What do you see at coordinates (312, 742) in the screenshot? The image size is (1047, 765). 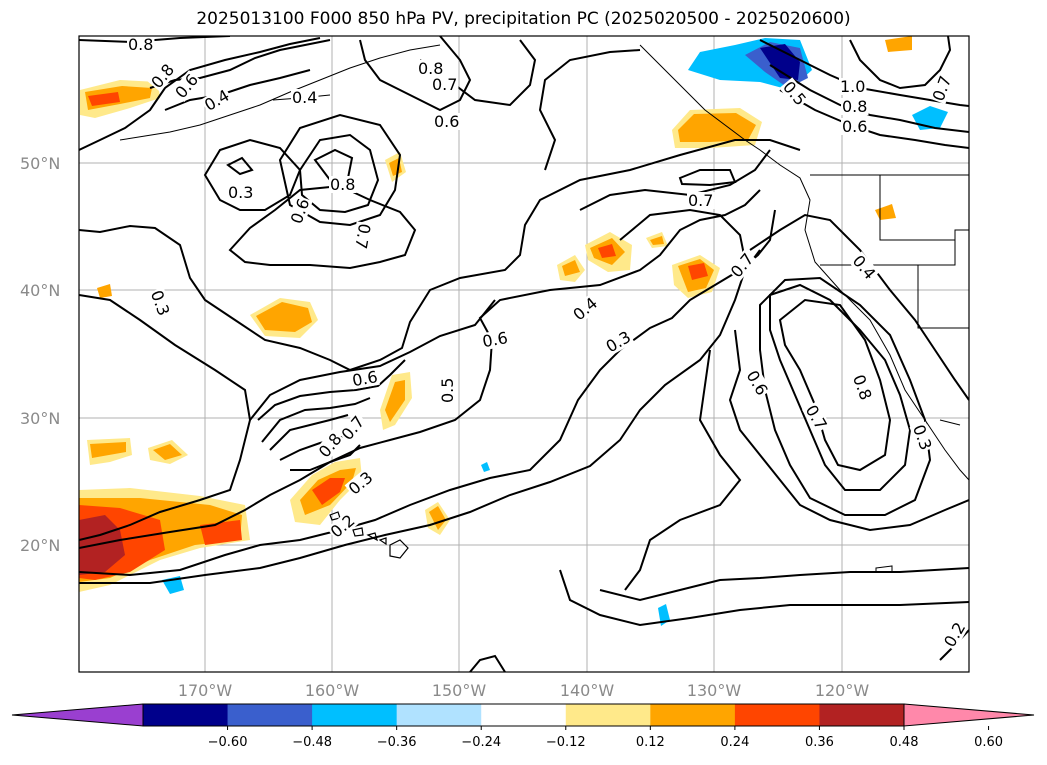 I see `colorbar-tick-label: −0.48` at bounding box center [312, 742].